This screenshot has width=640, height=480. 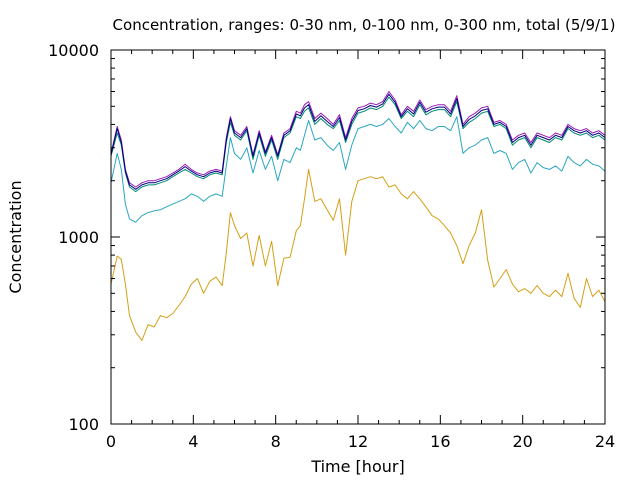 What do you see at coordinates (357, 466) in the screenshot?
I see `x-axis-title: Time [hour]` at bounding box center [357, 466].